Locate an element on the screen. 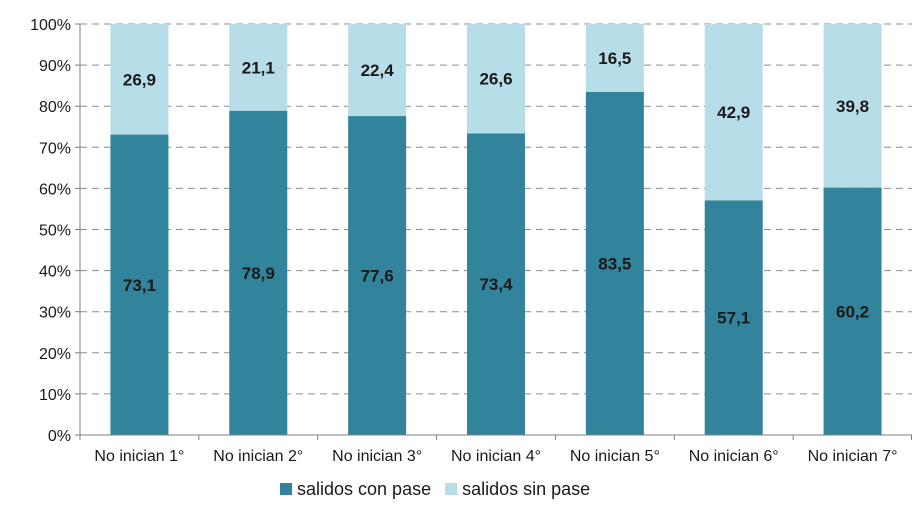 The height and width of the screenshot is (512, 912). y-tick-label: 20% is located at coordinates (55, 354).